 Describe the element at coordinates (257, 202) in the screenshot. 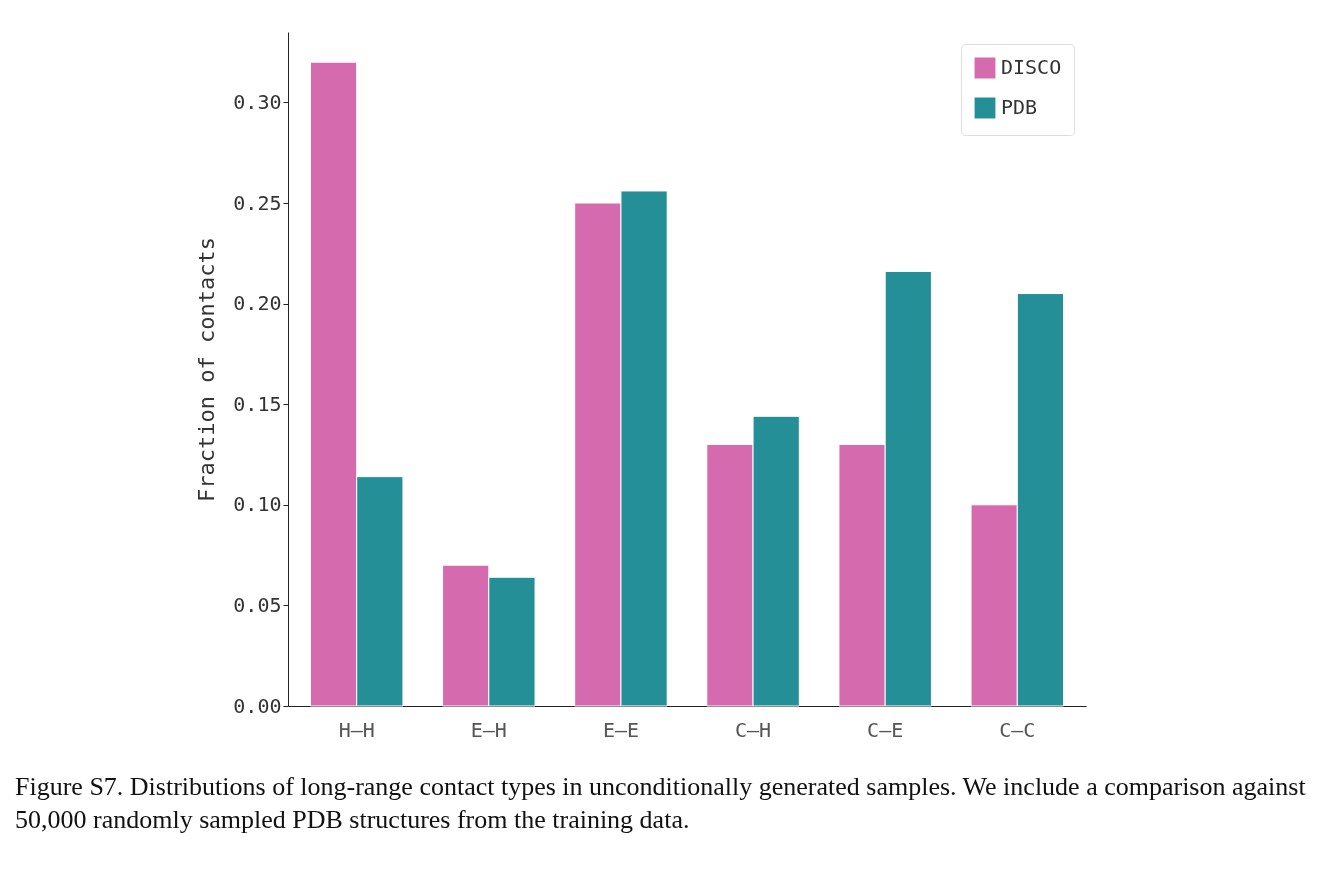

I see `y-tick-label: 0.25` at that location.